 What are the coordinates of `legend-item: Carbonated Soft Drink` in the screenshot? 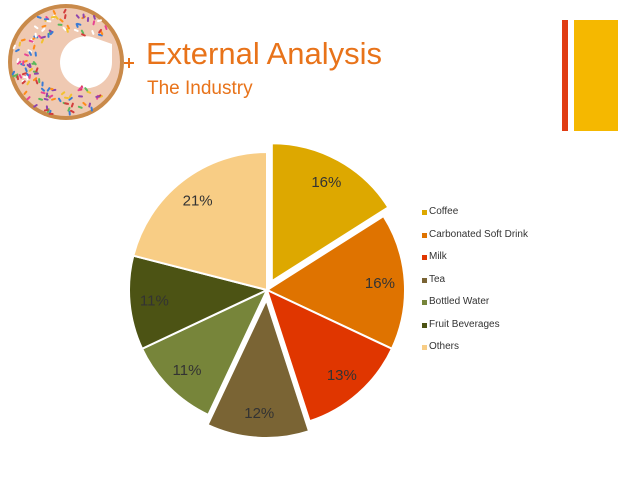 It's located at (522, 240).